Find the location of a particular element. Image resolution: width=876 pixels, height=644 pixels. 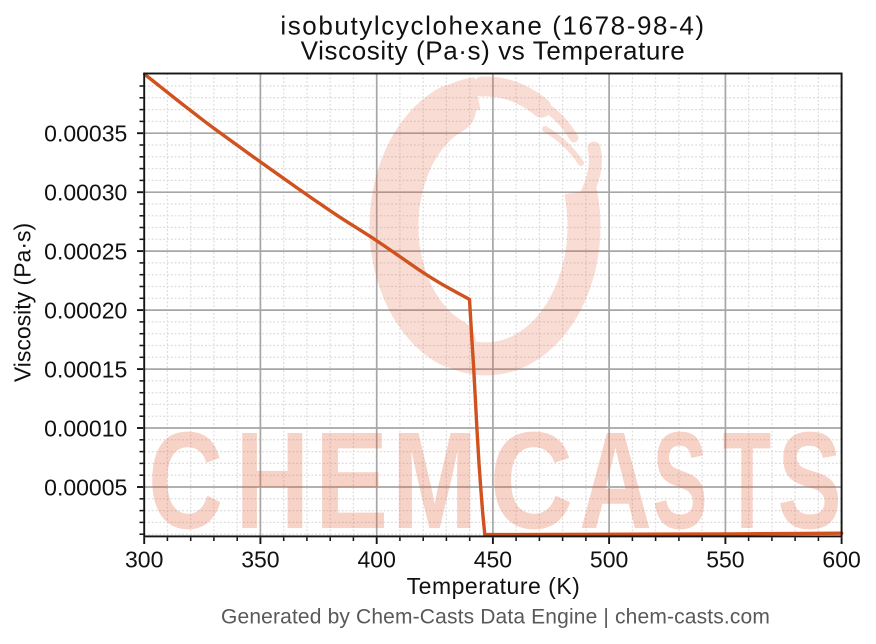

svg-text: 450 is located at coordinates (493, 559).